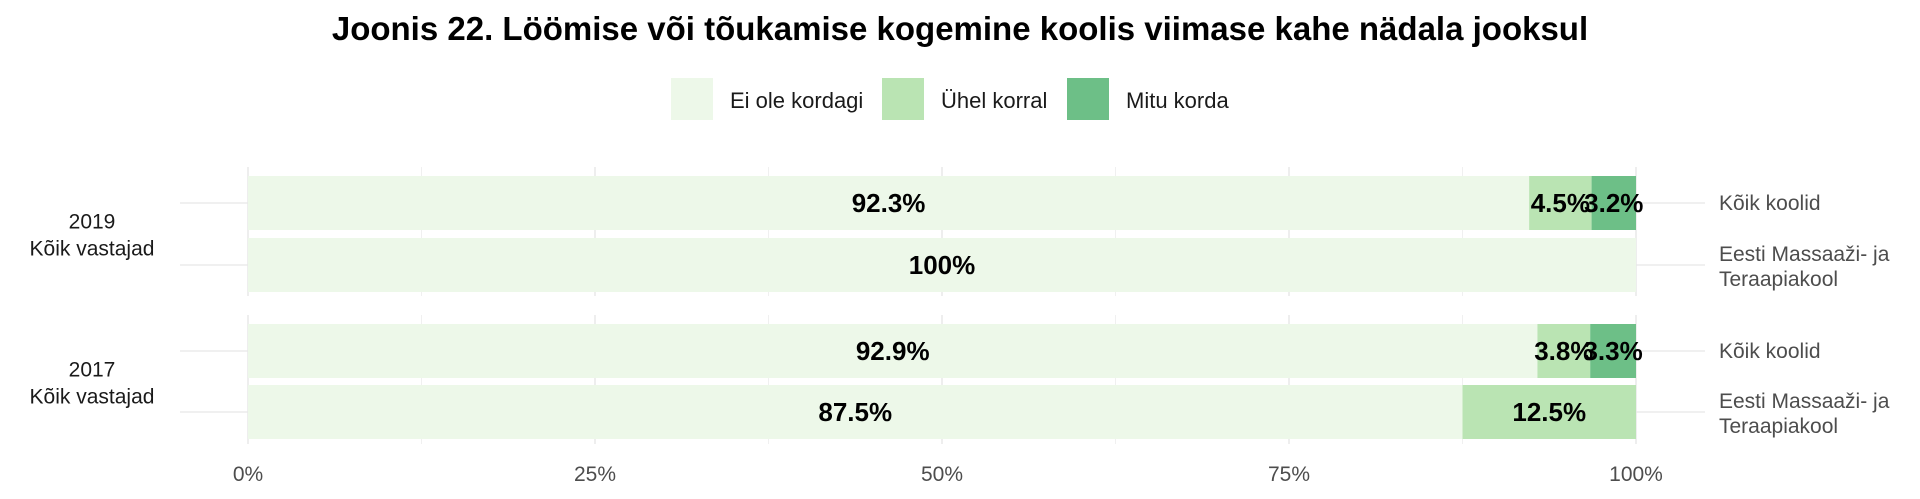 The image size is (1920, 499). I want to click on x-tick-label: 100%, so click(1636, 474).